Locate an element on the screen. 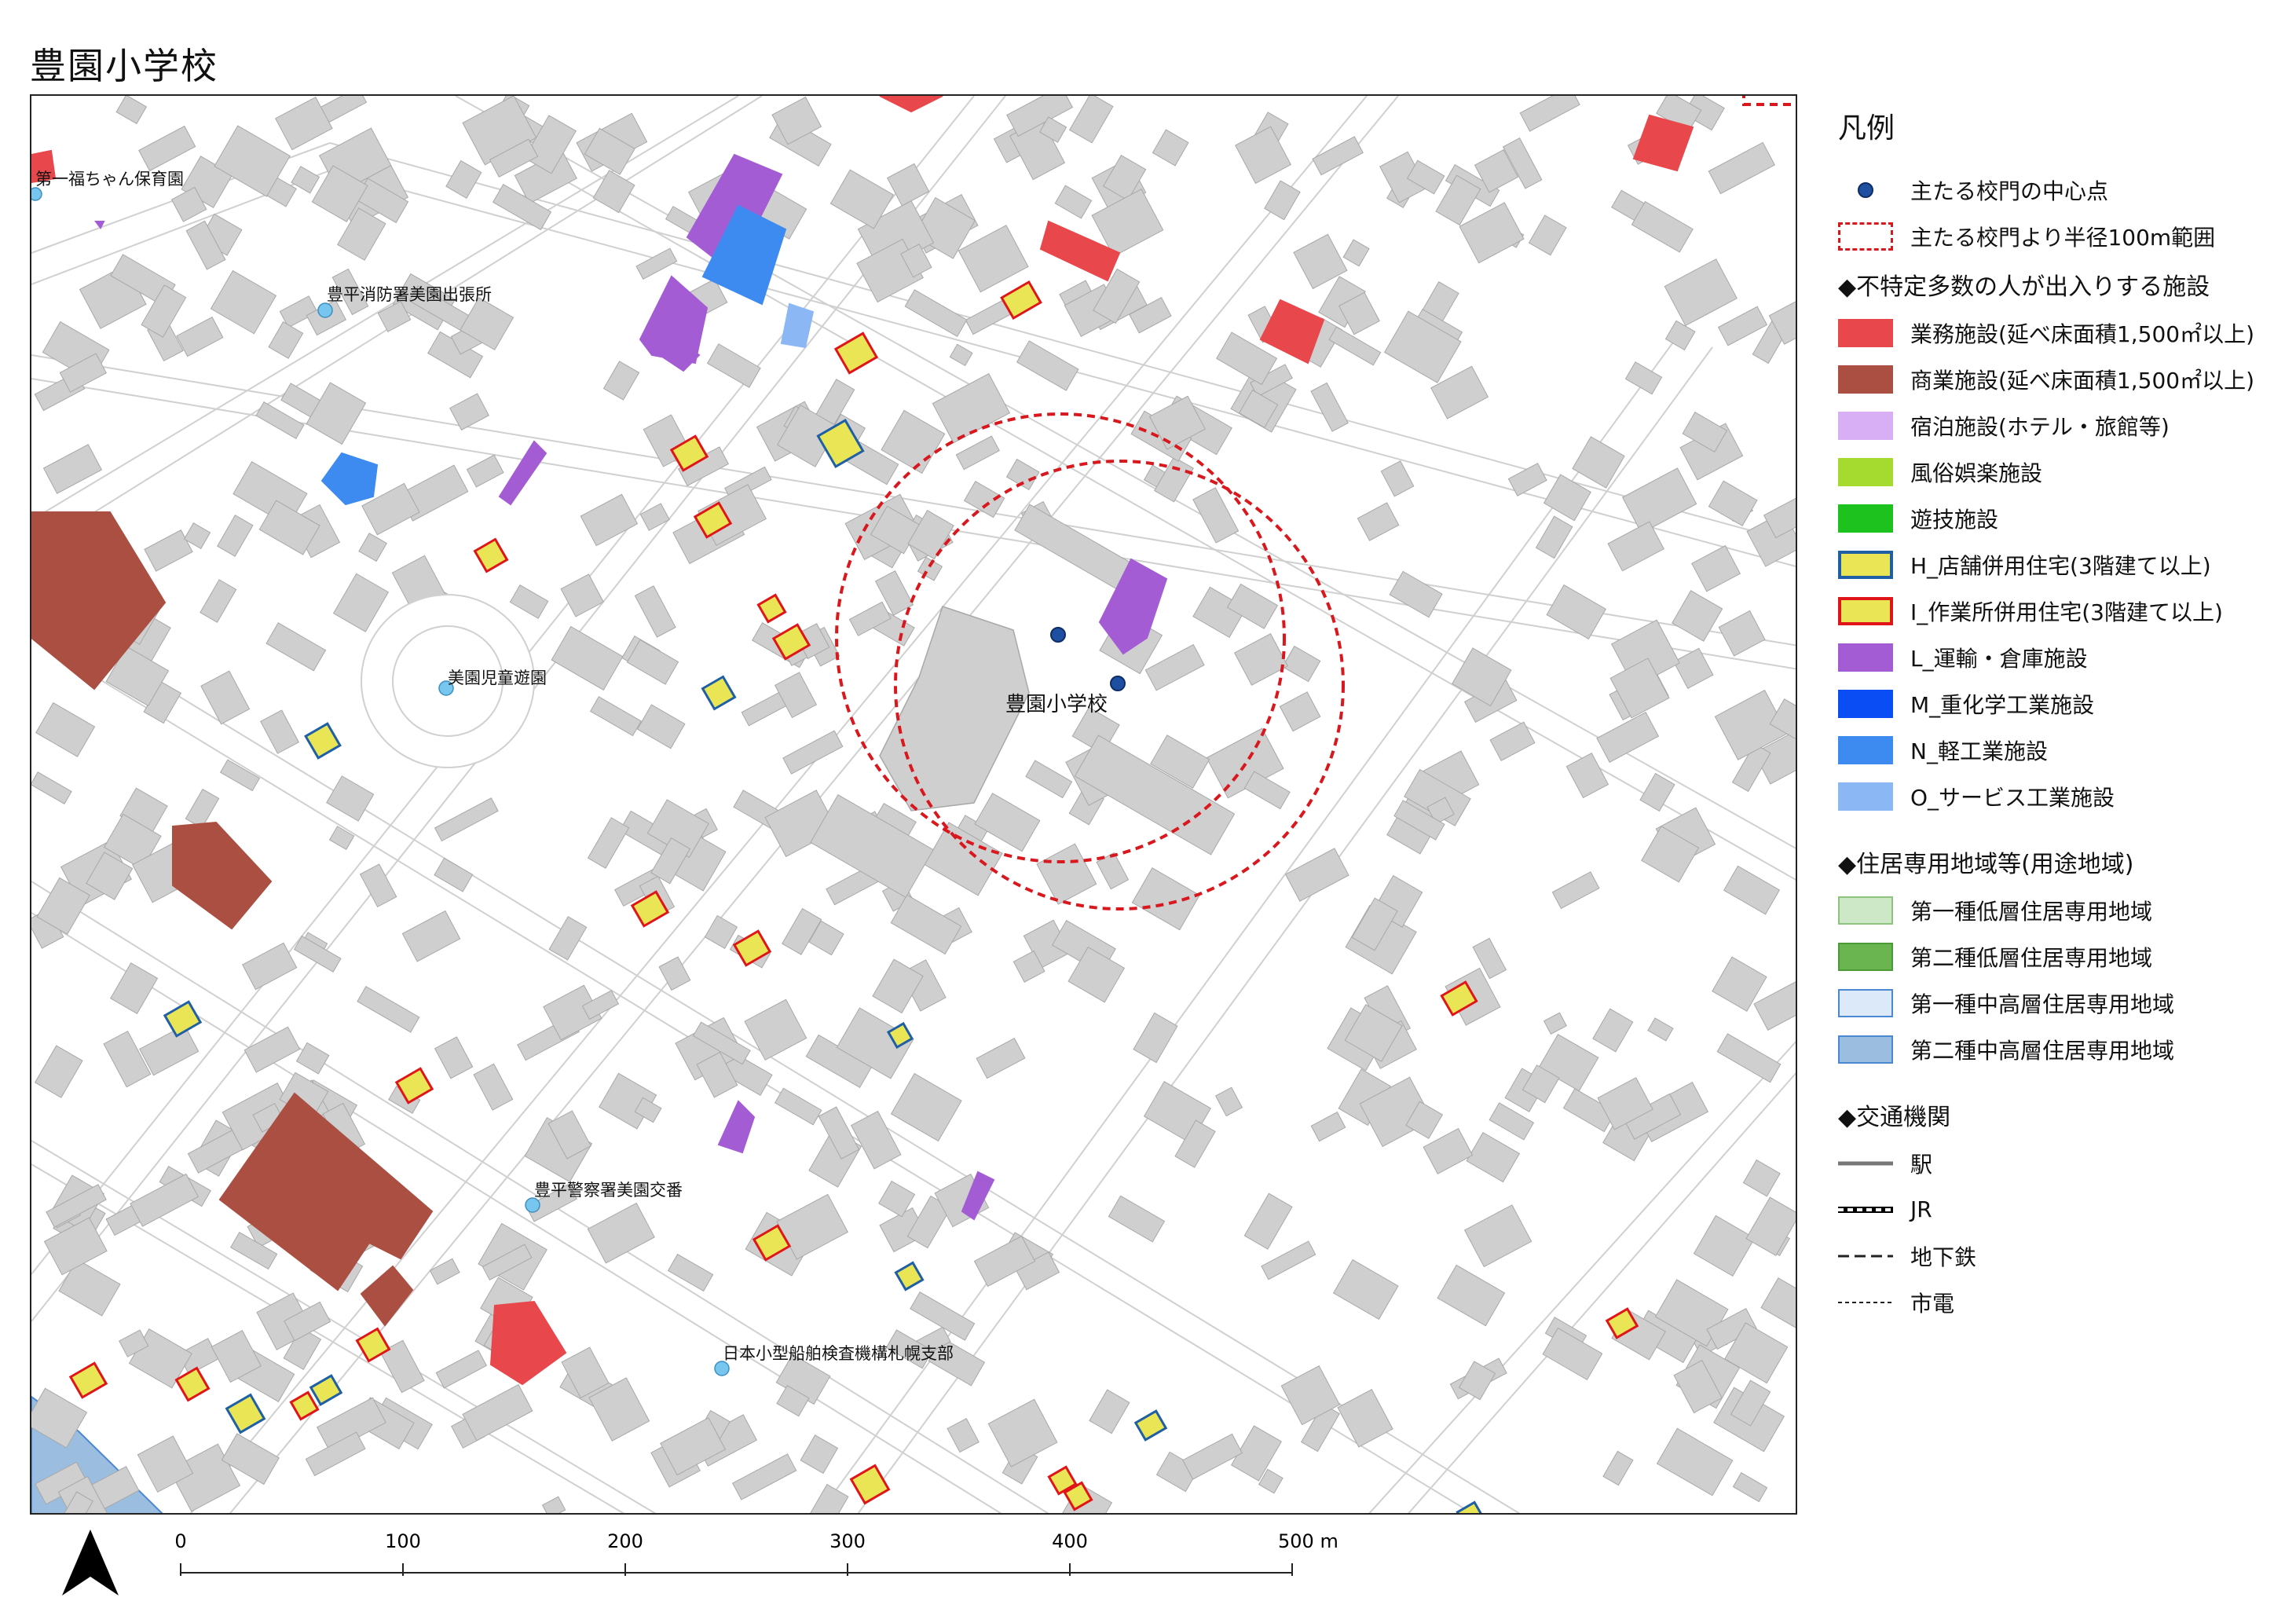 This screenshot has height=1623, width=2296. legend-facility-6-symbol is located at coordinates (1865, 610).